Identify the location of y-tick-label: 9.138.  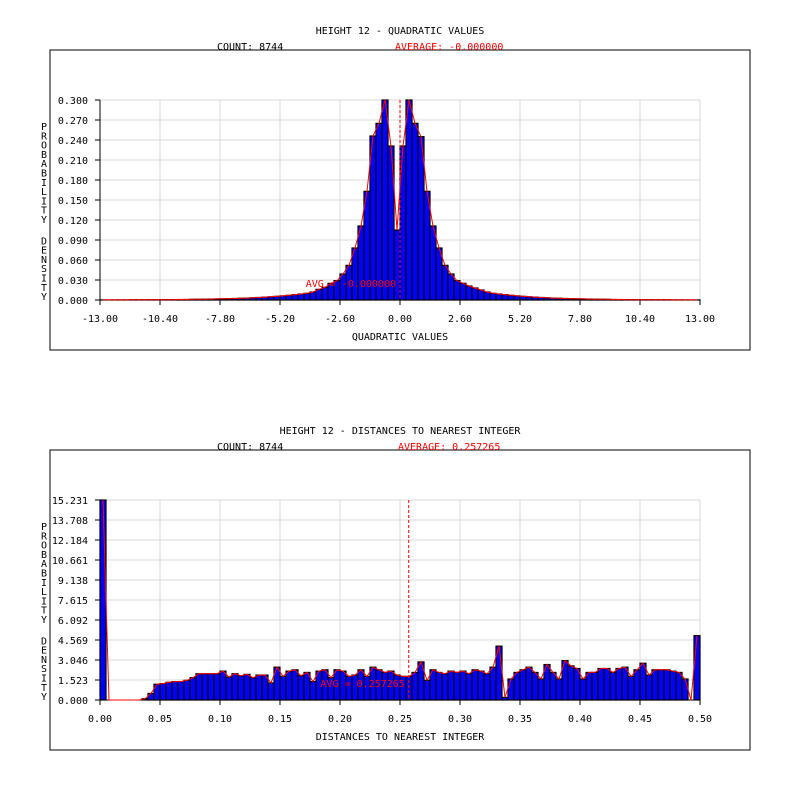
(73, 581).